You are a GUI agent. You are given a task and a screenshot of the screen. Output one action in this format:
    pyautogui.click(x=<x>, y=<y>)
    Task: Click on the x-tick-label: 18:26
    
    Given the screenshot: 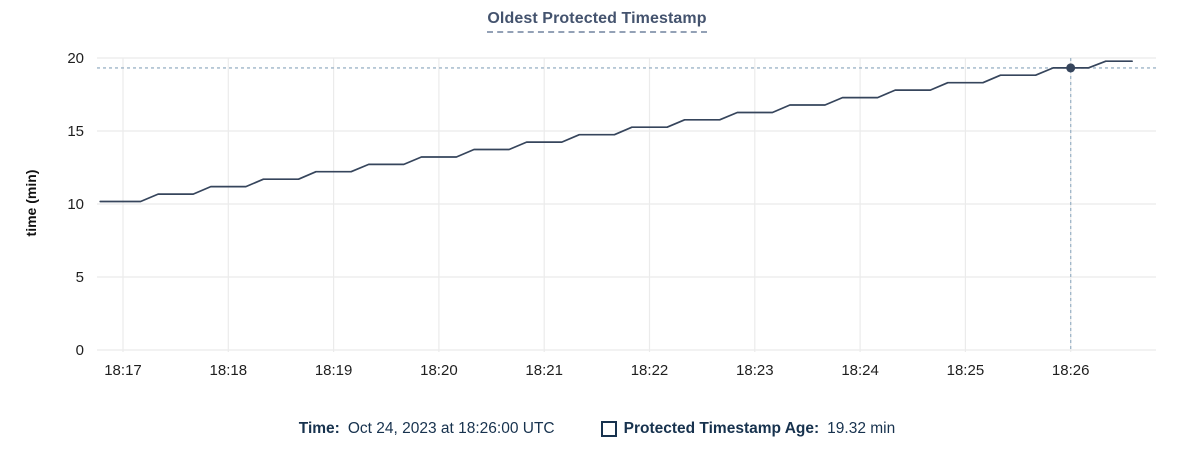 What is the action you would take?
    pyautogui.click(x=1071, y=370)
    